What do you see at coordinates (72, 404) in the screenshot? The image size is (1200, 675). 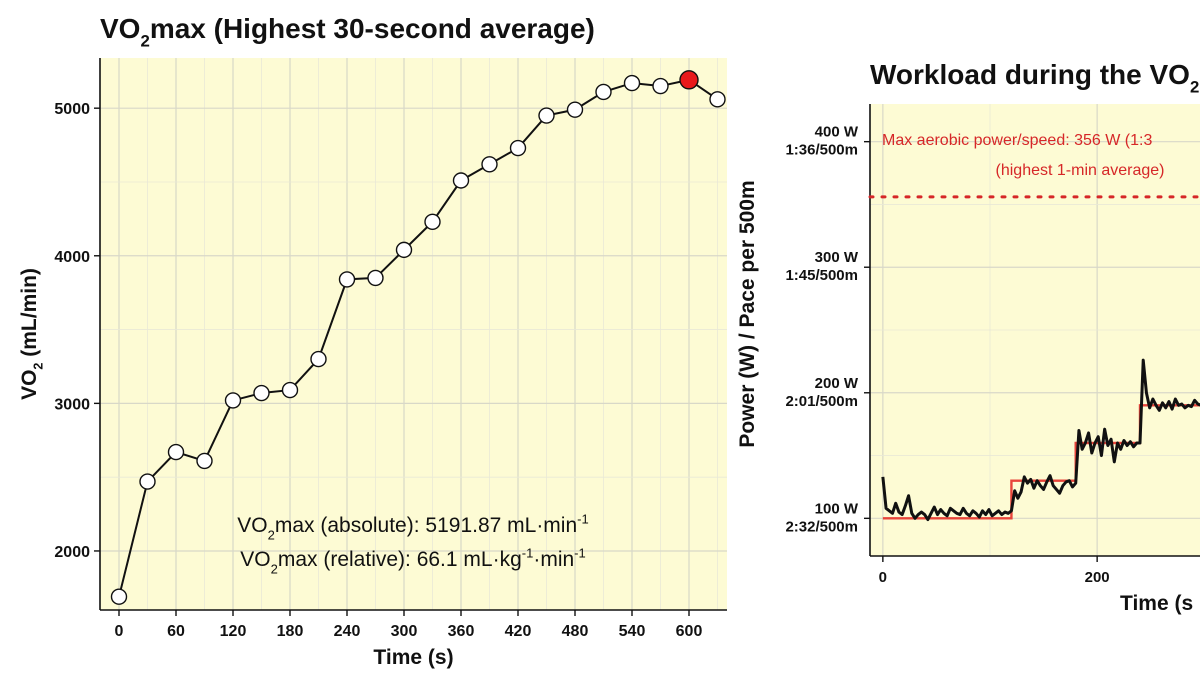 I see `y-tick-label: 3000` at bounding box center [72, 404].